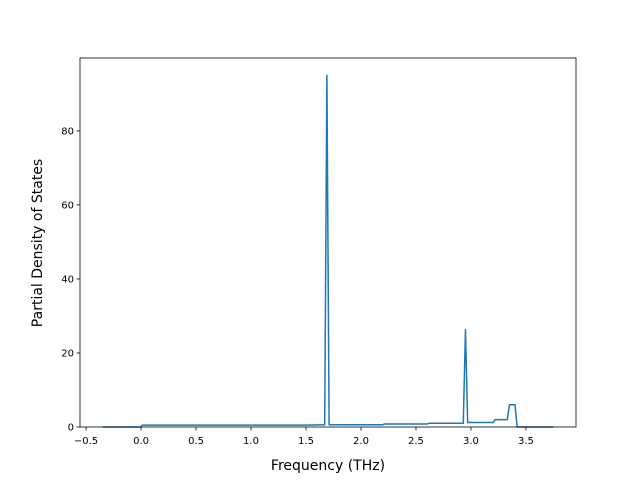 This screenshot has height=484, width=640. Describe the element at coordinates (196, 441) in the screenshot. I see `x-tick-label: 0.5` at that location.